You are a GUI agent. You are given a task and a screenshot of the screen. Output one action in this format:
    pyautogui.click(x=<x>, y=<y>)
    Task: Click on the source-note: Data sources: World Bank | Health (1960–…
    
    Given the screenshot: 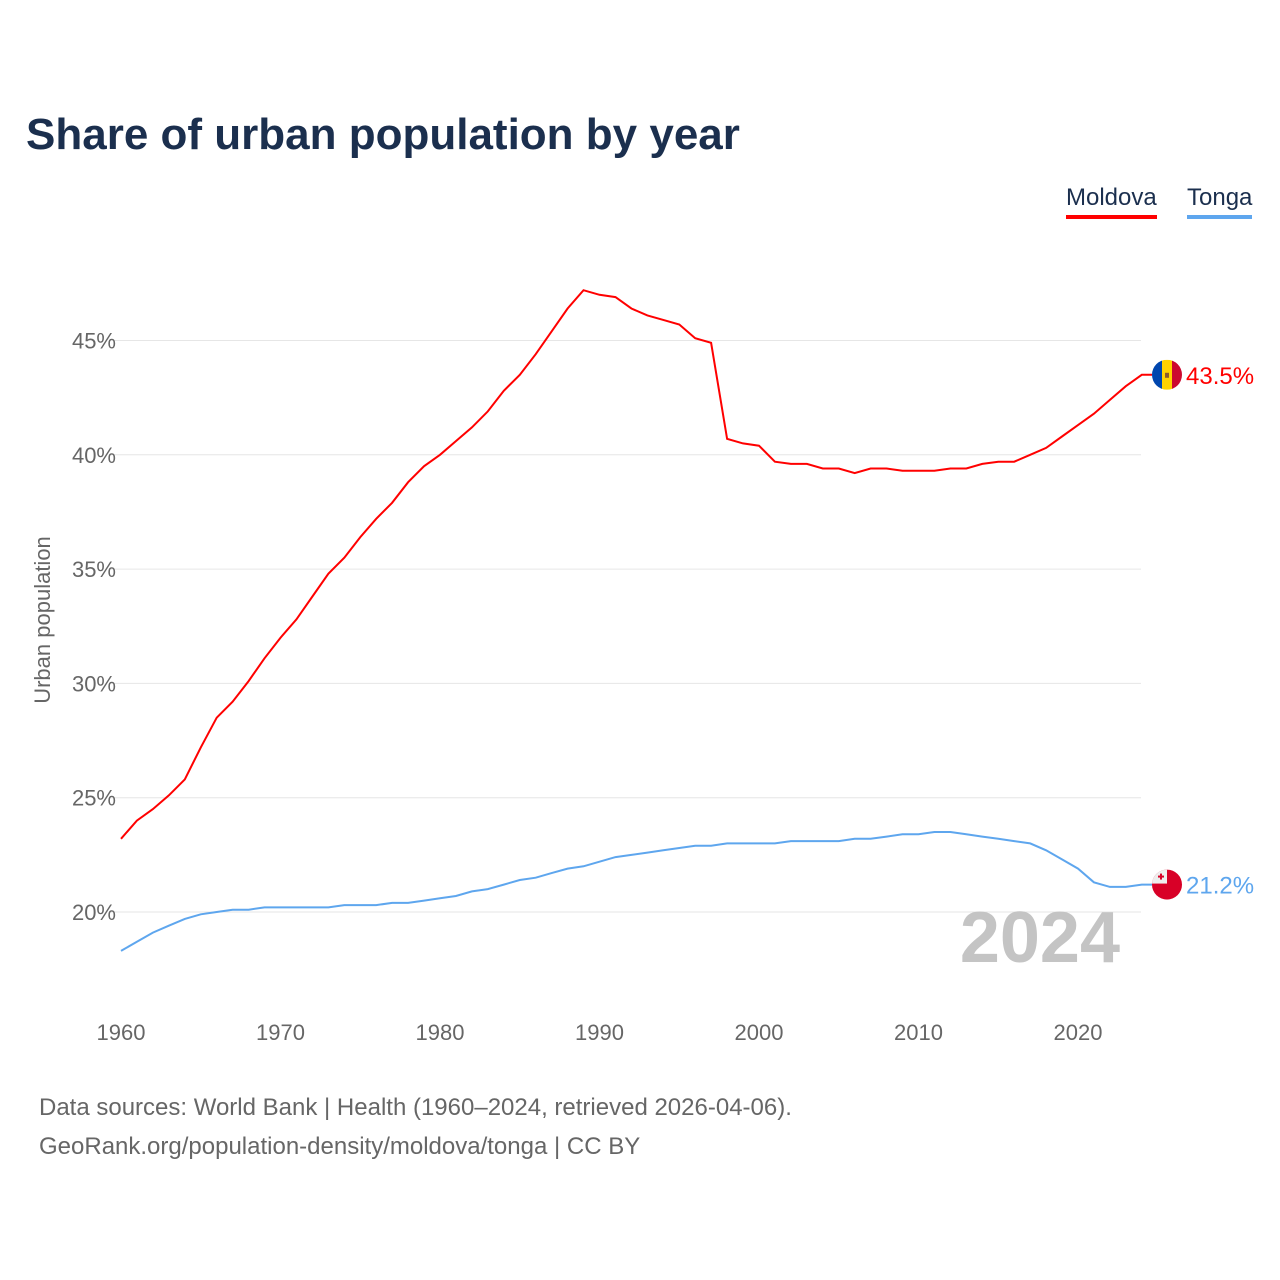 What is the action you would take?
    pyautogui.click(x=415, y=1127)
    